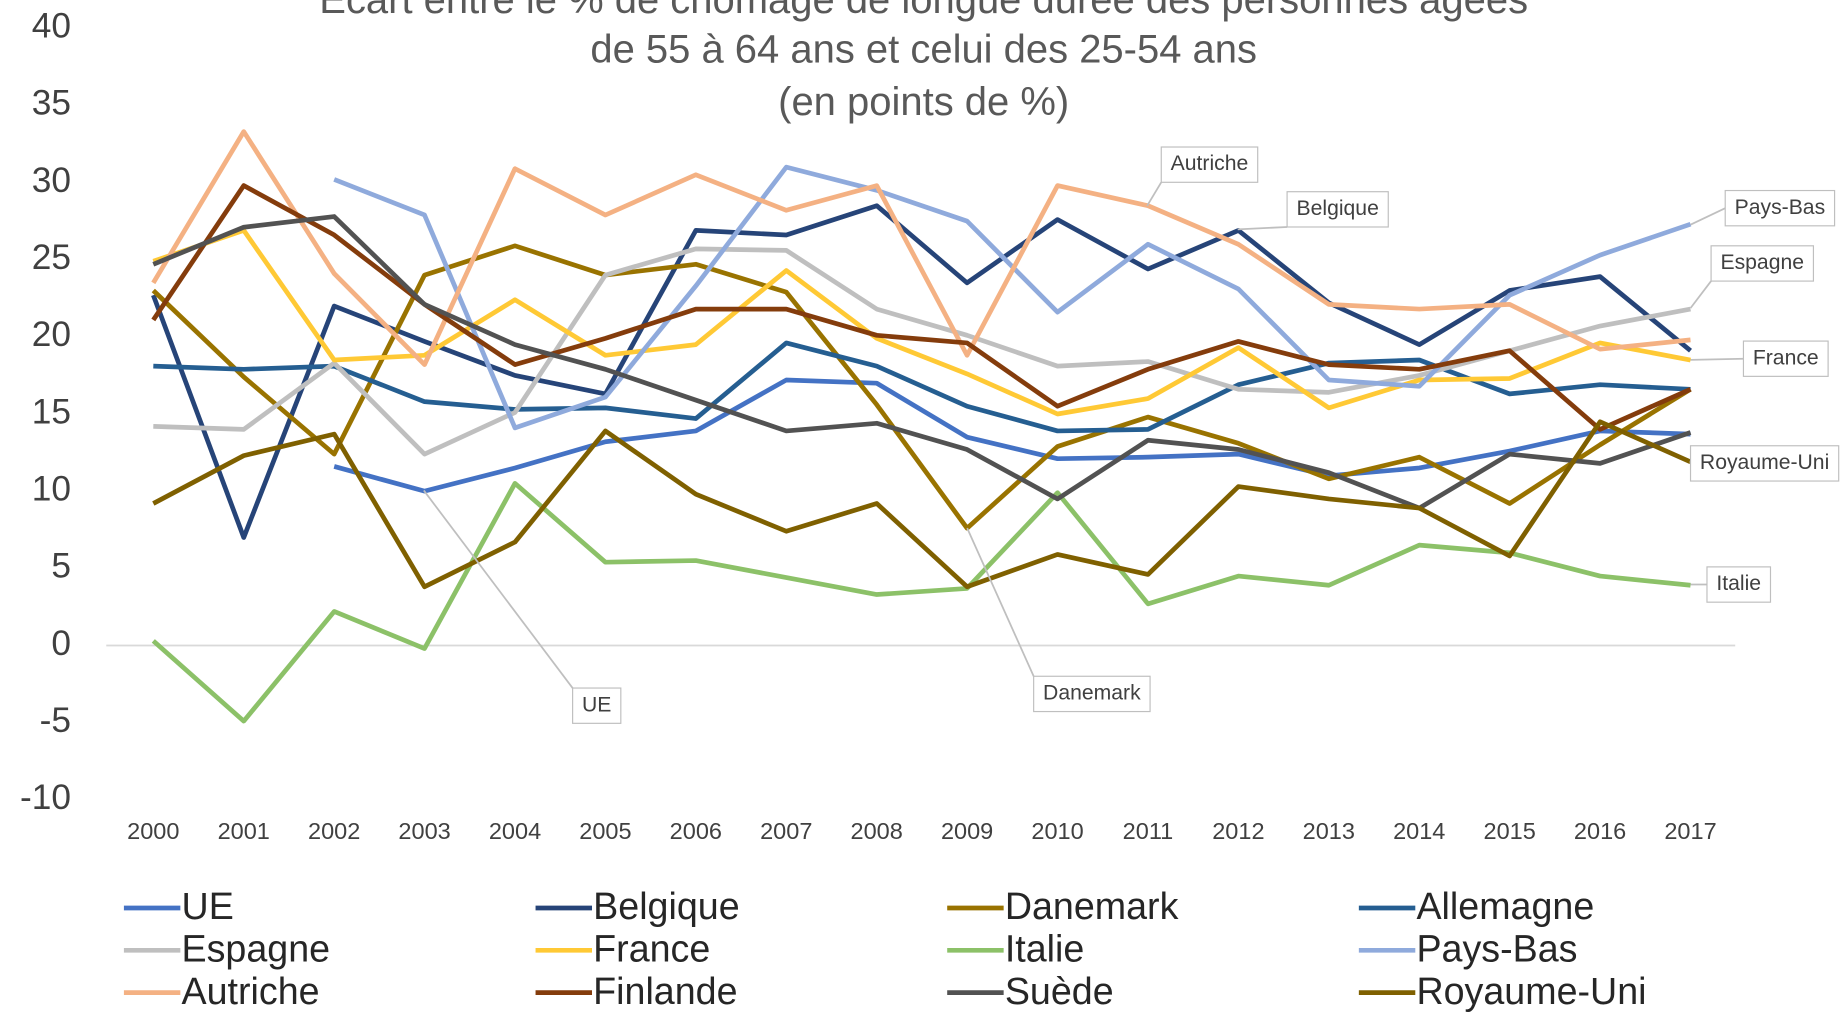 The width and height of the screenshot is (1845, 1015). Describe the element at coordinates (424, 831) in the screenshot. I see `x-tick-label: 2003` at that location.